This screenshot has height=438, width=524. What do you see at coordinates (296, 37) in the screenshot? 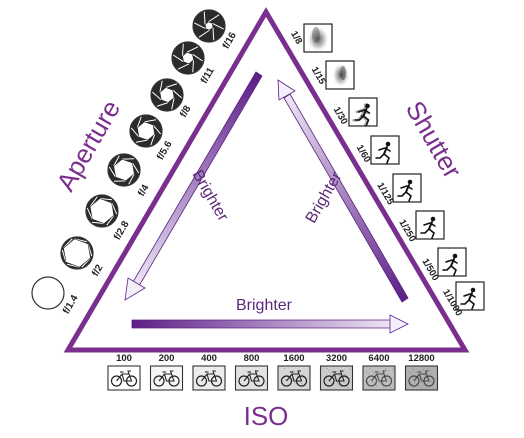
I see `shutter-speed-label: 1/8` at bounding box center [296, 37].